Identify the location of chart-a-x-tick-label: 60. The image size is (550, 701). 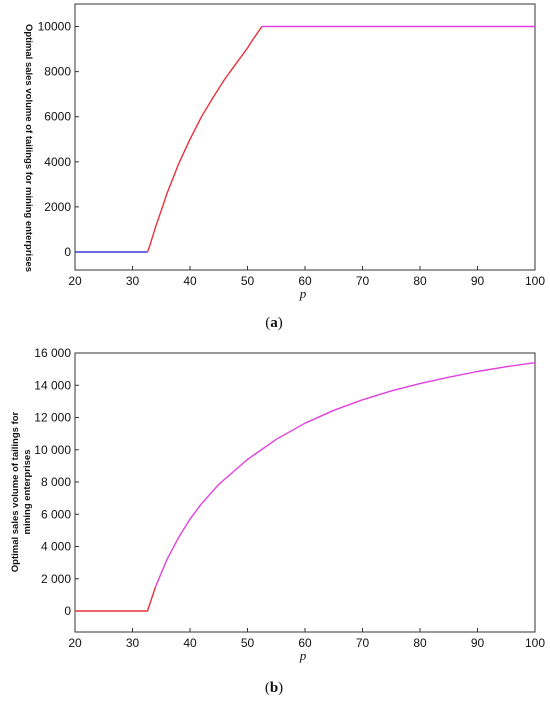
(305, 281).